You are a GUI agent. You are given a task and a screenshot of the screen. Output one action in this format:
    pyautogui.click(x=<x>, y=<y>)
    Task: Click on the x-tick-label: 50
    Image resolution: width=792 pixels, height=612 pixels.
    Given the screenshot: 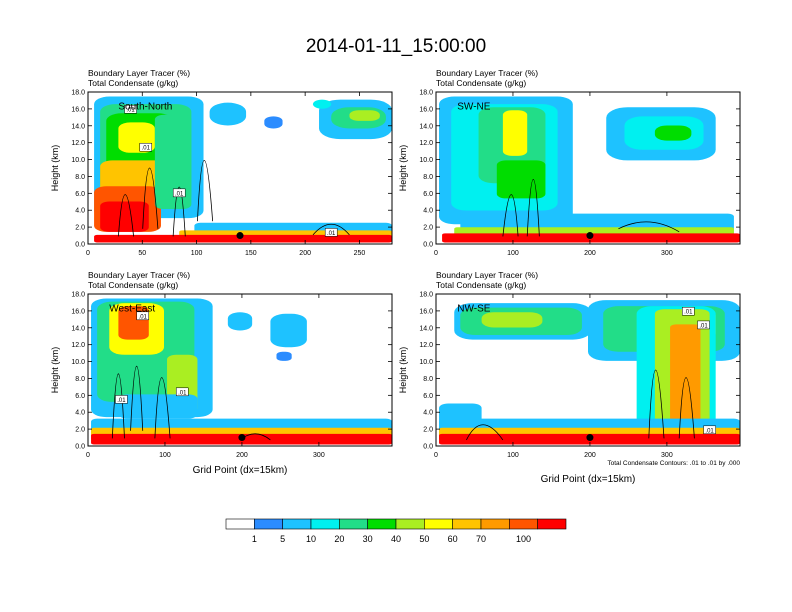 What is the action you would take?
    pyautogui.click(x=142, y=253)
    